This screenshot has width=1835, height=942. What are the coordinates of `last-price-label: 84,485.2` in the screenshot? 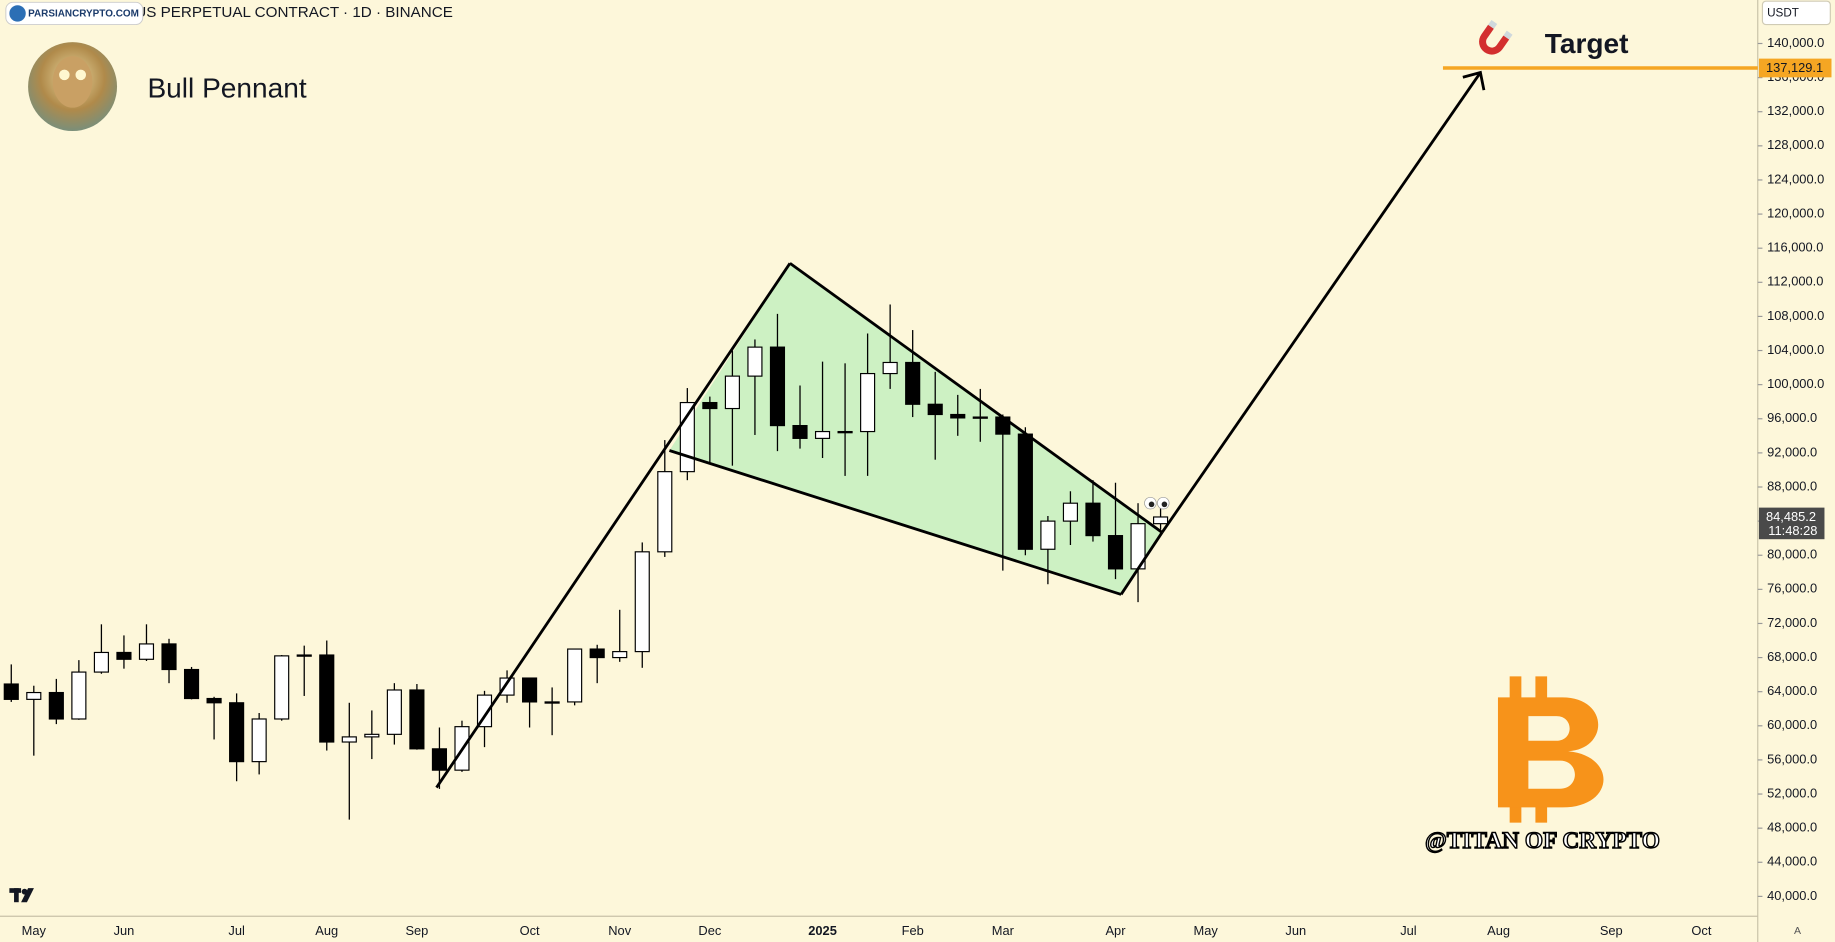 It's located at (1791, 516).